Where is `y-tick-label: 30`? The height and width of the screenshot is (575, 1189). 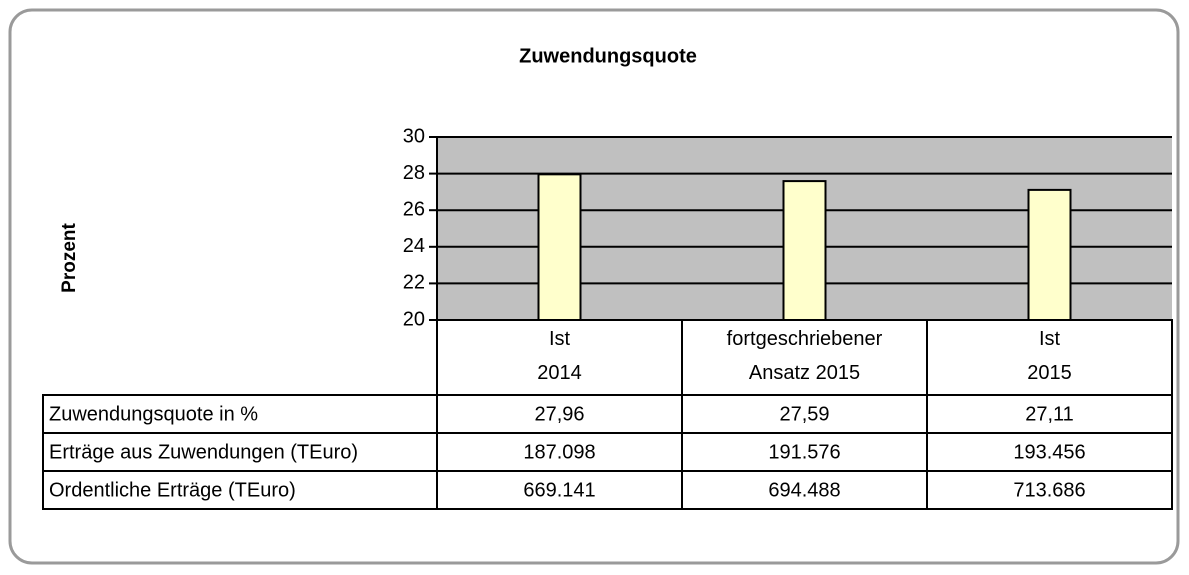
y-tick-label: 30 is located at coordinates (414, 136).